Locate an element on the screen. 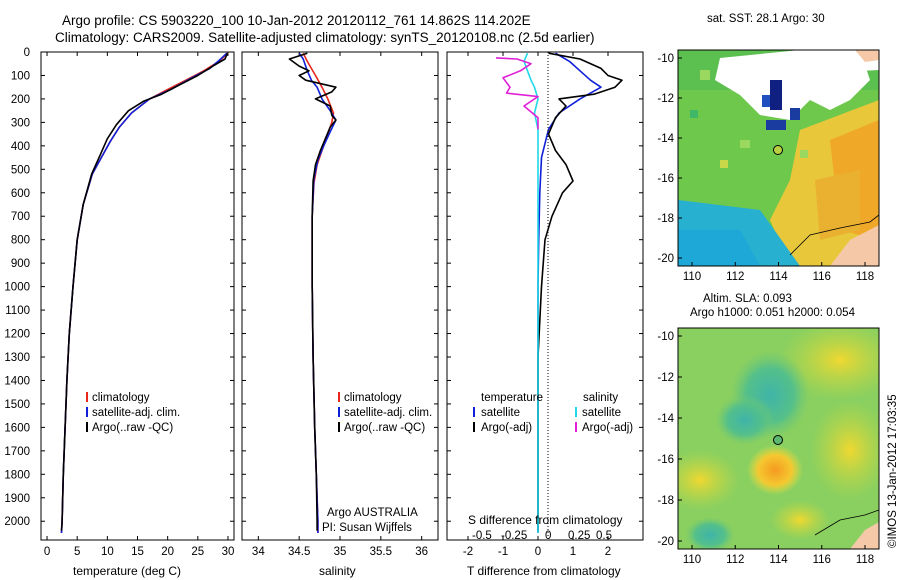 Image resolution: width=900 pixels, height=580 pixels. x-tick-label: 35.5 is located at coordinates (381, 552).